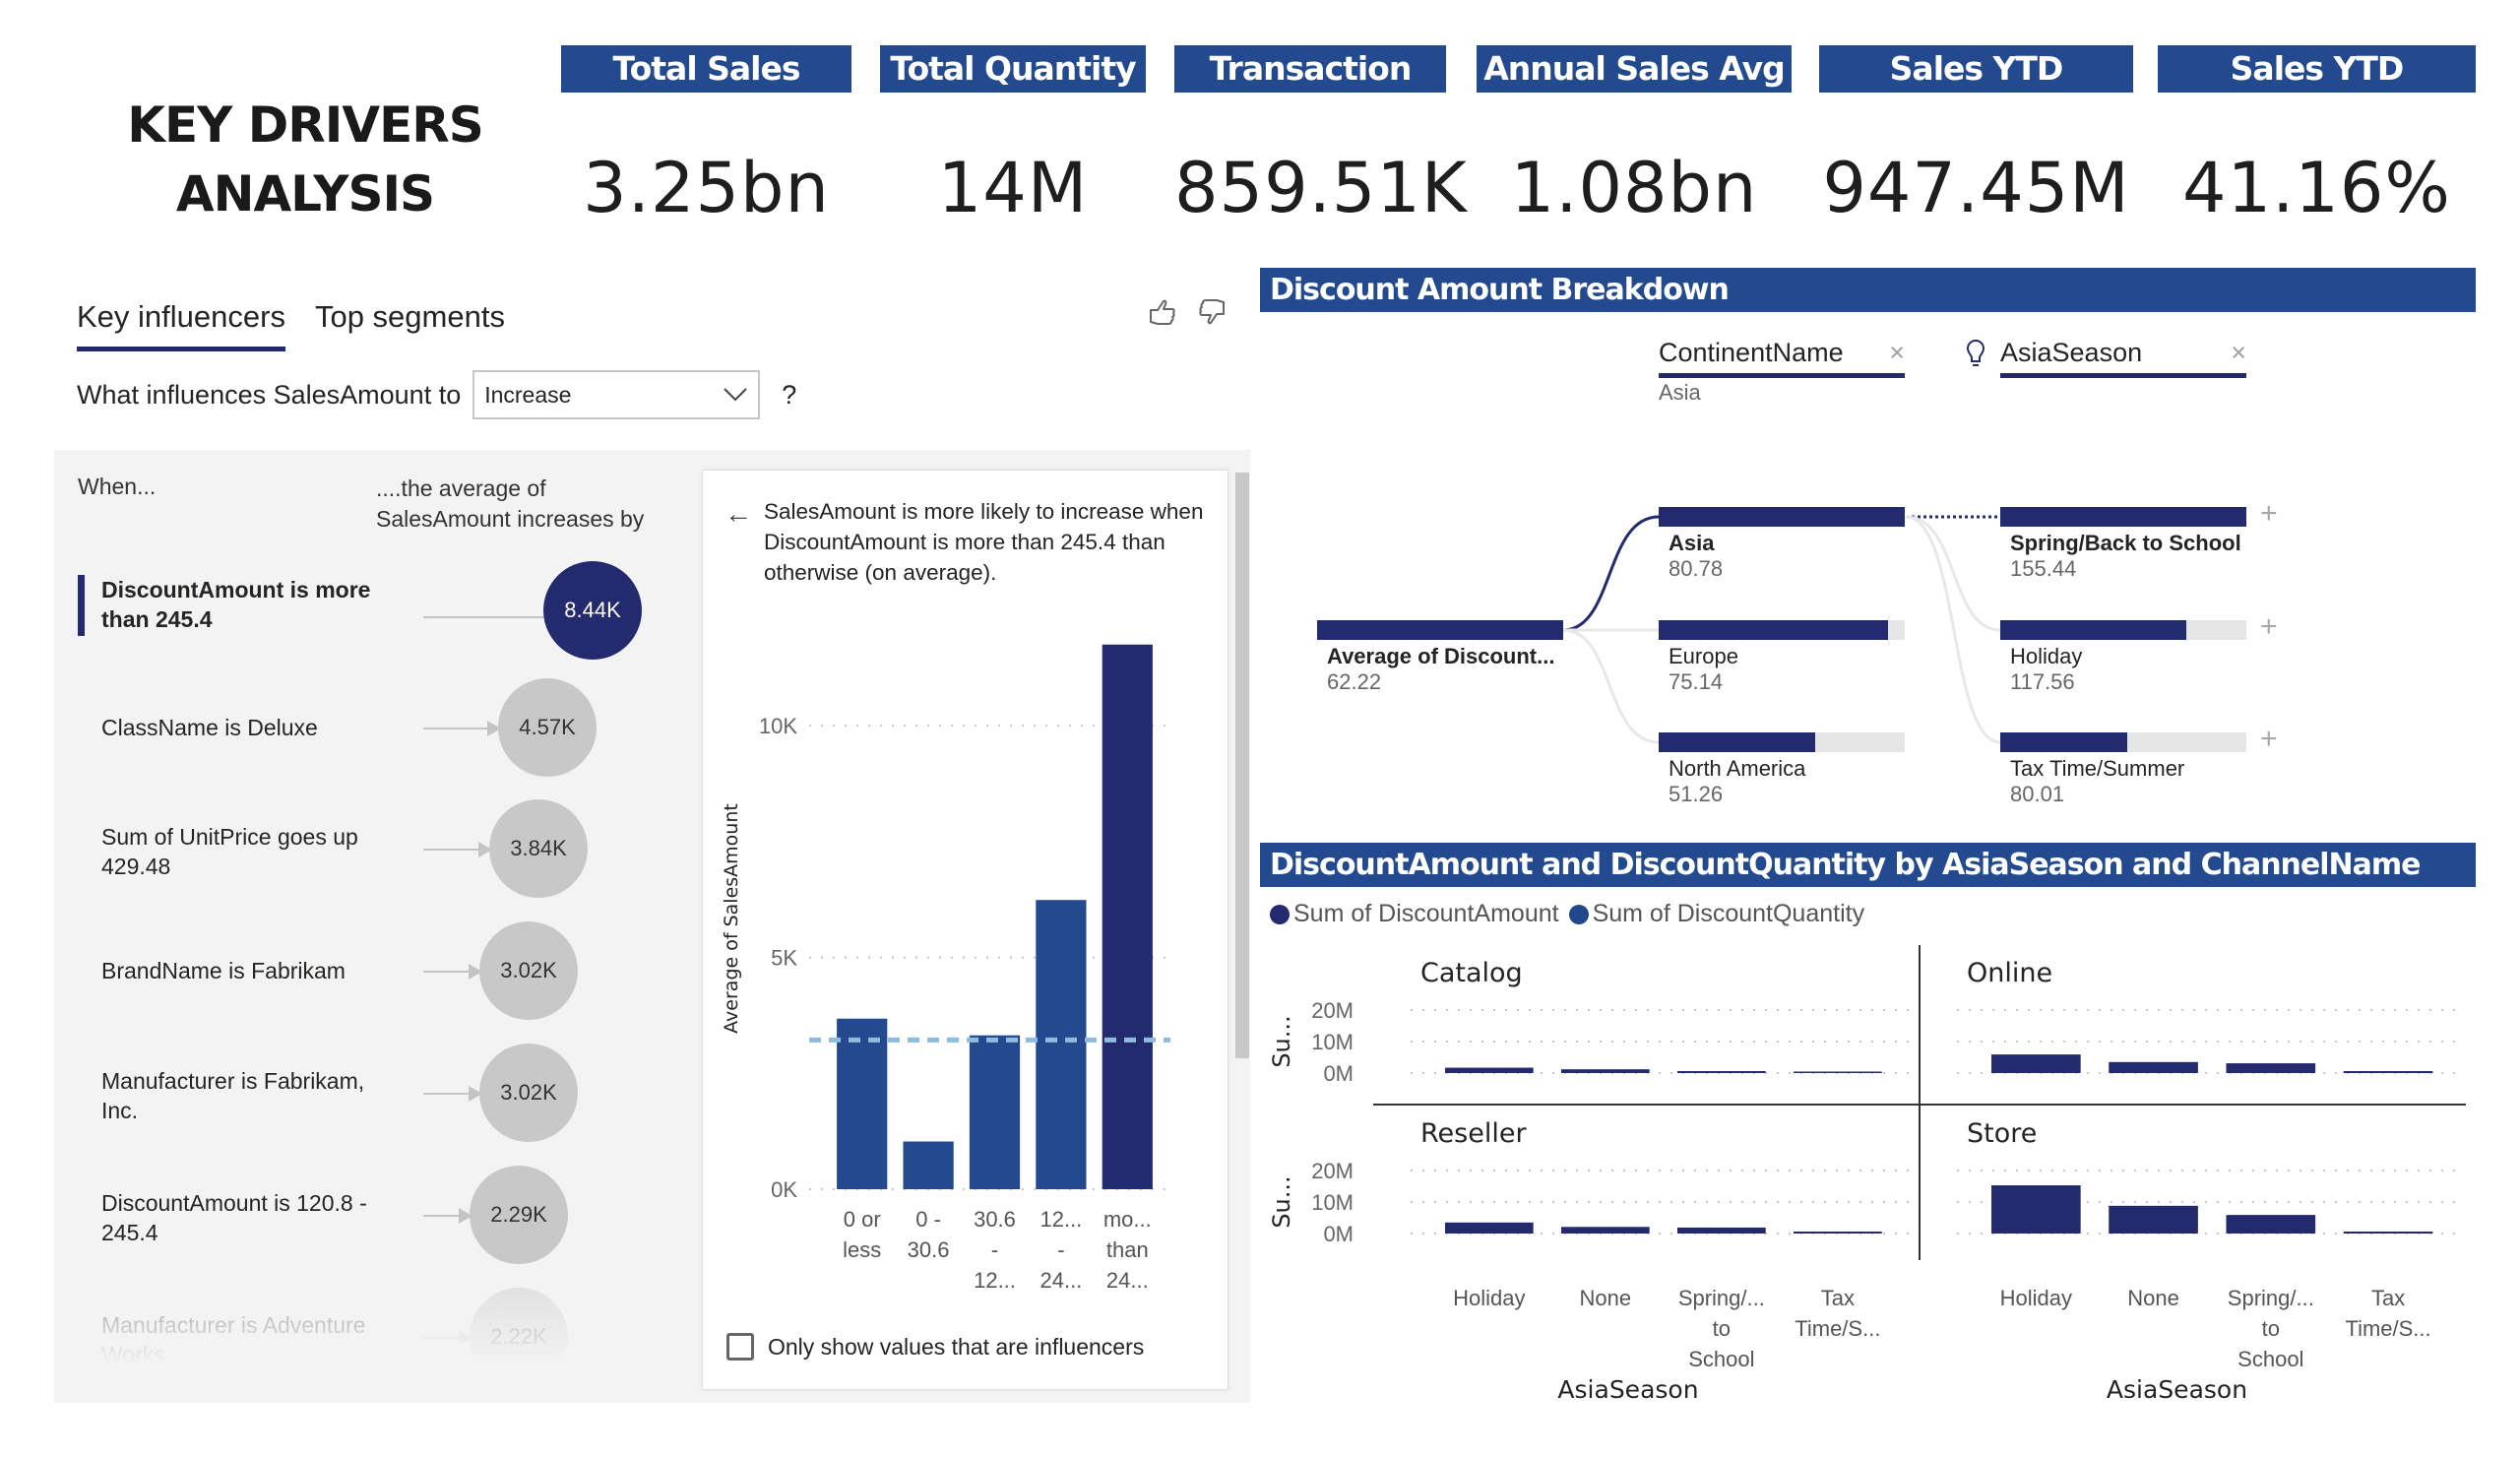 This screenshot has height=1457, width=2520. Describe the element at coordinates (1578, 914) in the screenshot. I see `legend-dot-icon` at that location.